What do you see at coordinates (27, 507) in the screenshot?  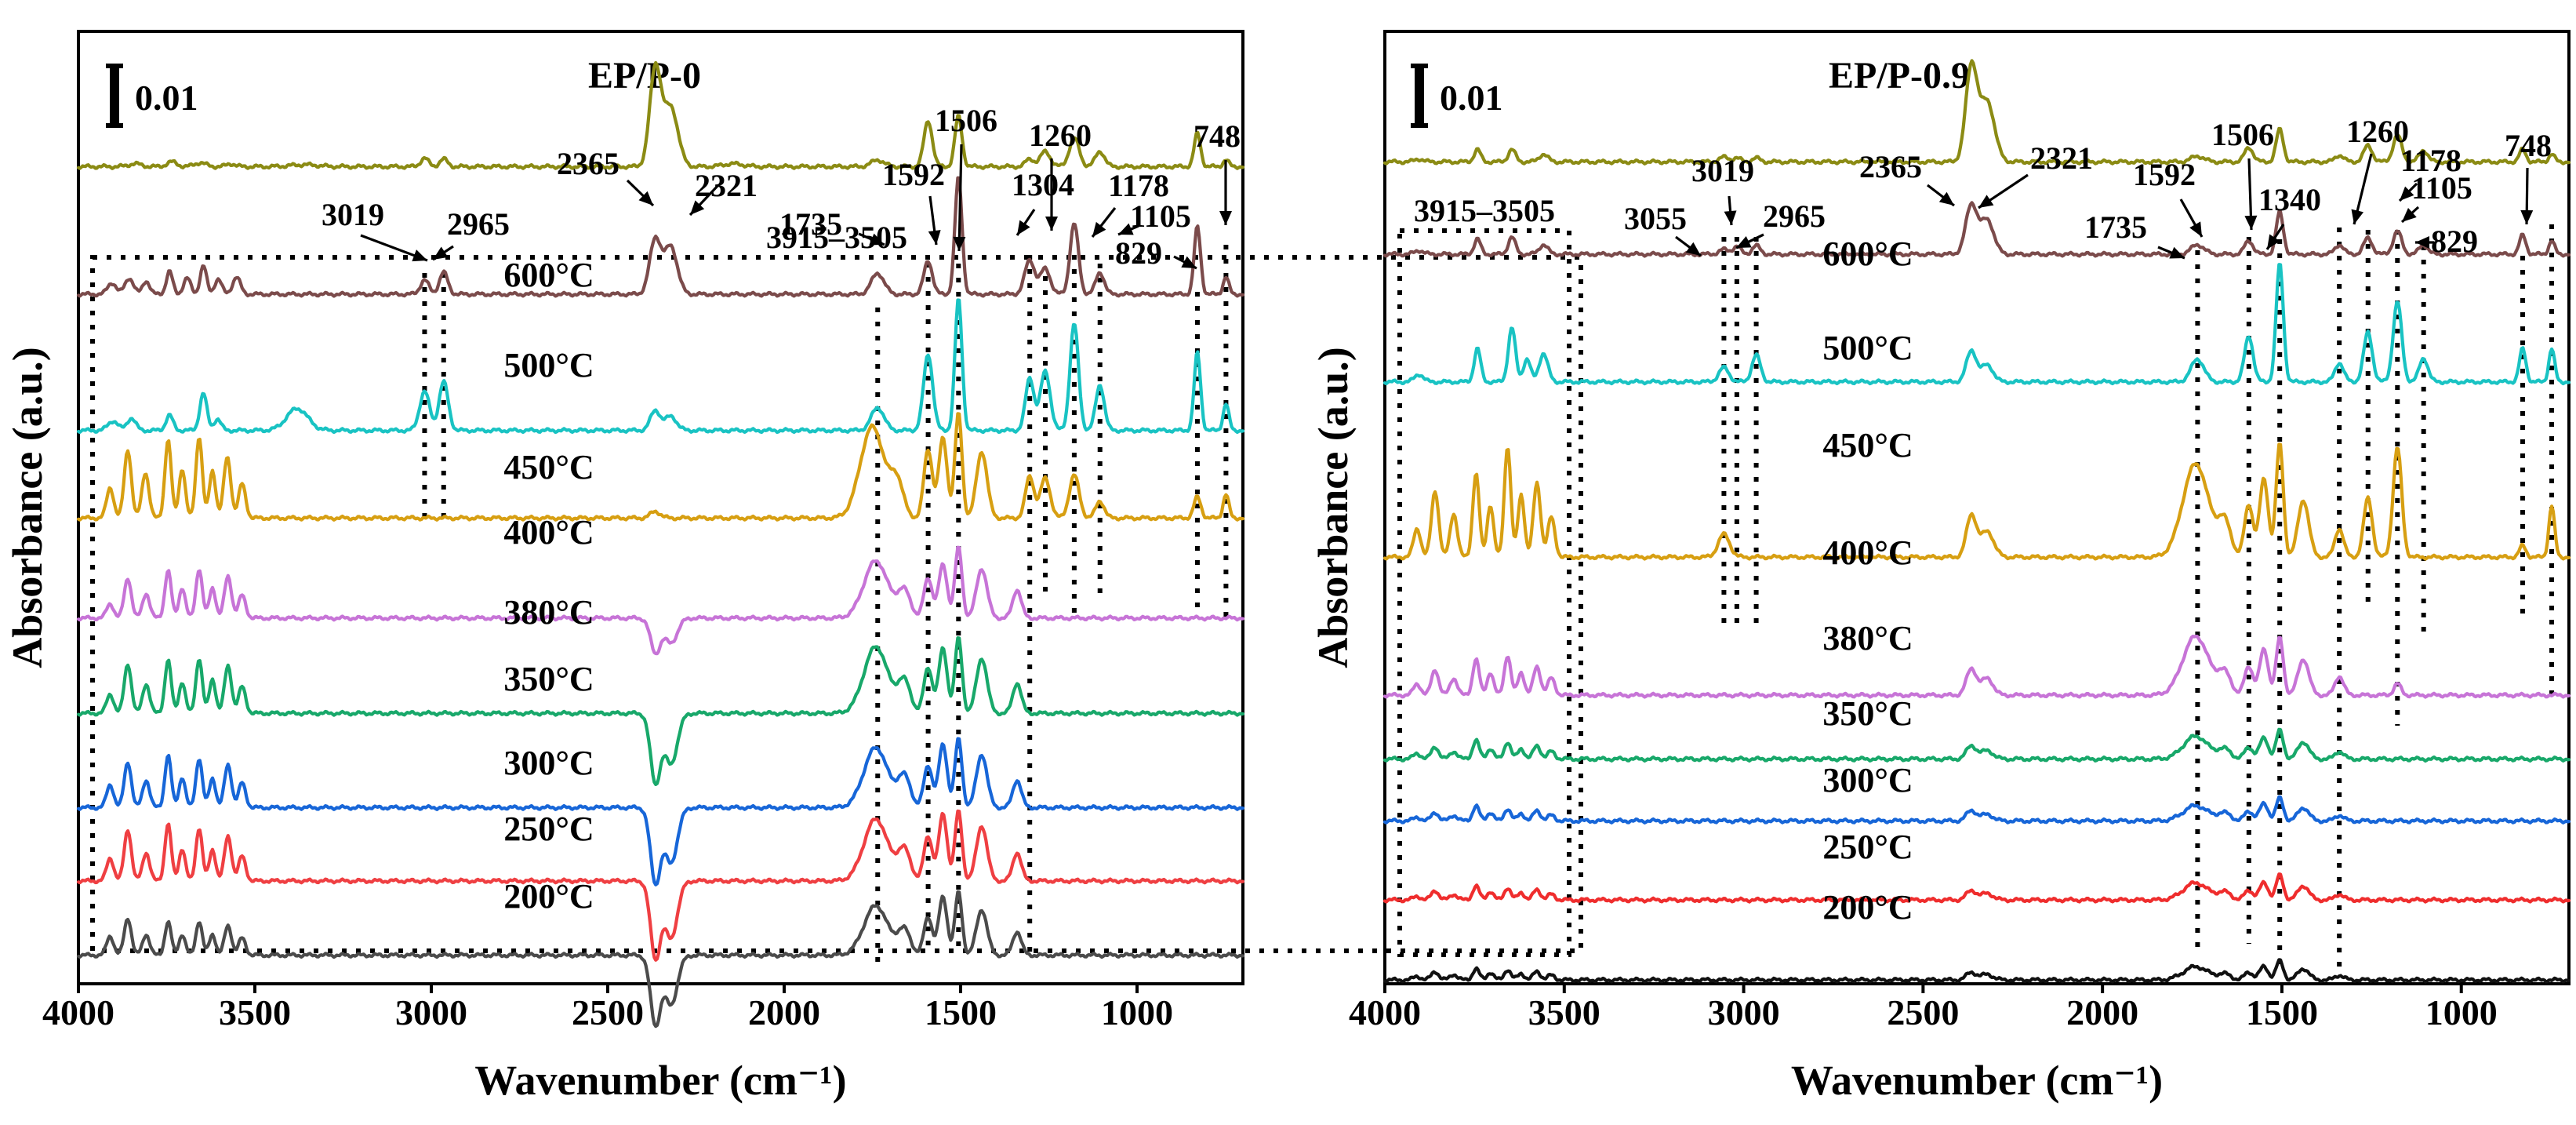 I see `ep-p-0-y-axis-label: Absorbance (a.u.)` at bounding box center [27, 507].